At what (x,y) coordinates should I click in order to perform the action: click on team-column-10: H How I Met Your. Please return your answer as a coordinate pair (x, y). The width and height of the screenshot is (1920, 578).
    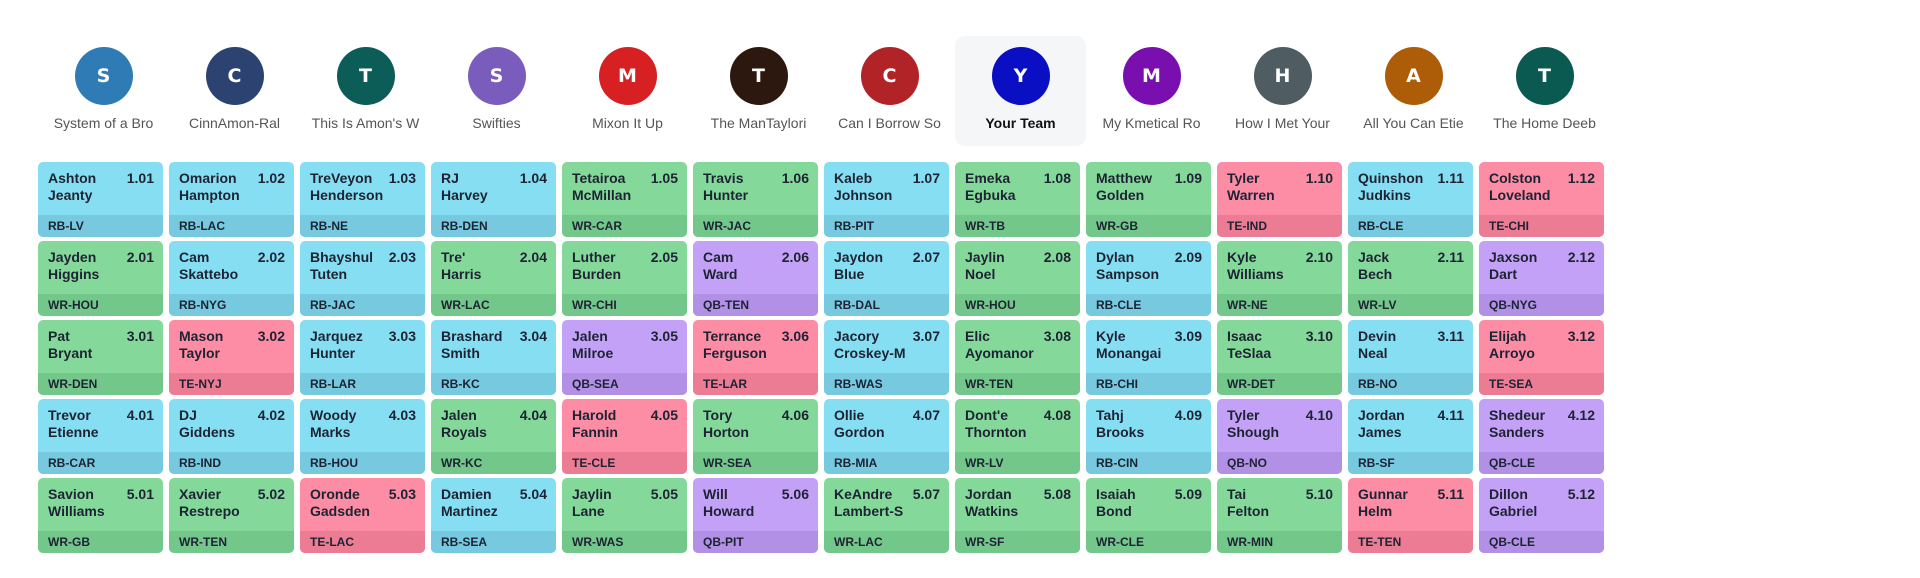
    Looking at the image, I should click on (1282, 91).